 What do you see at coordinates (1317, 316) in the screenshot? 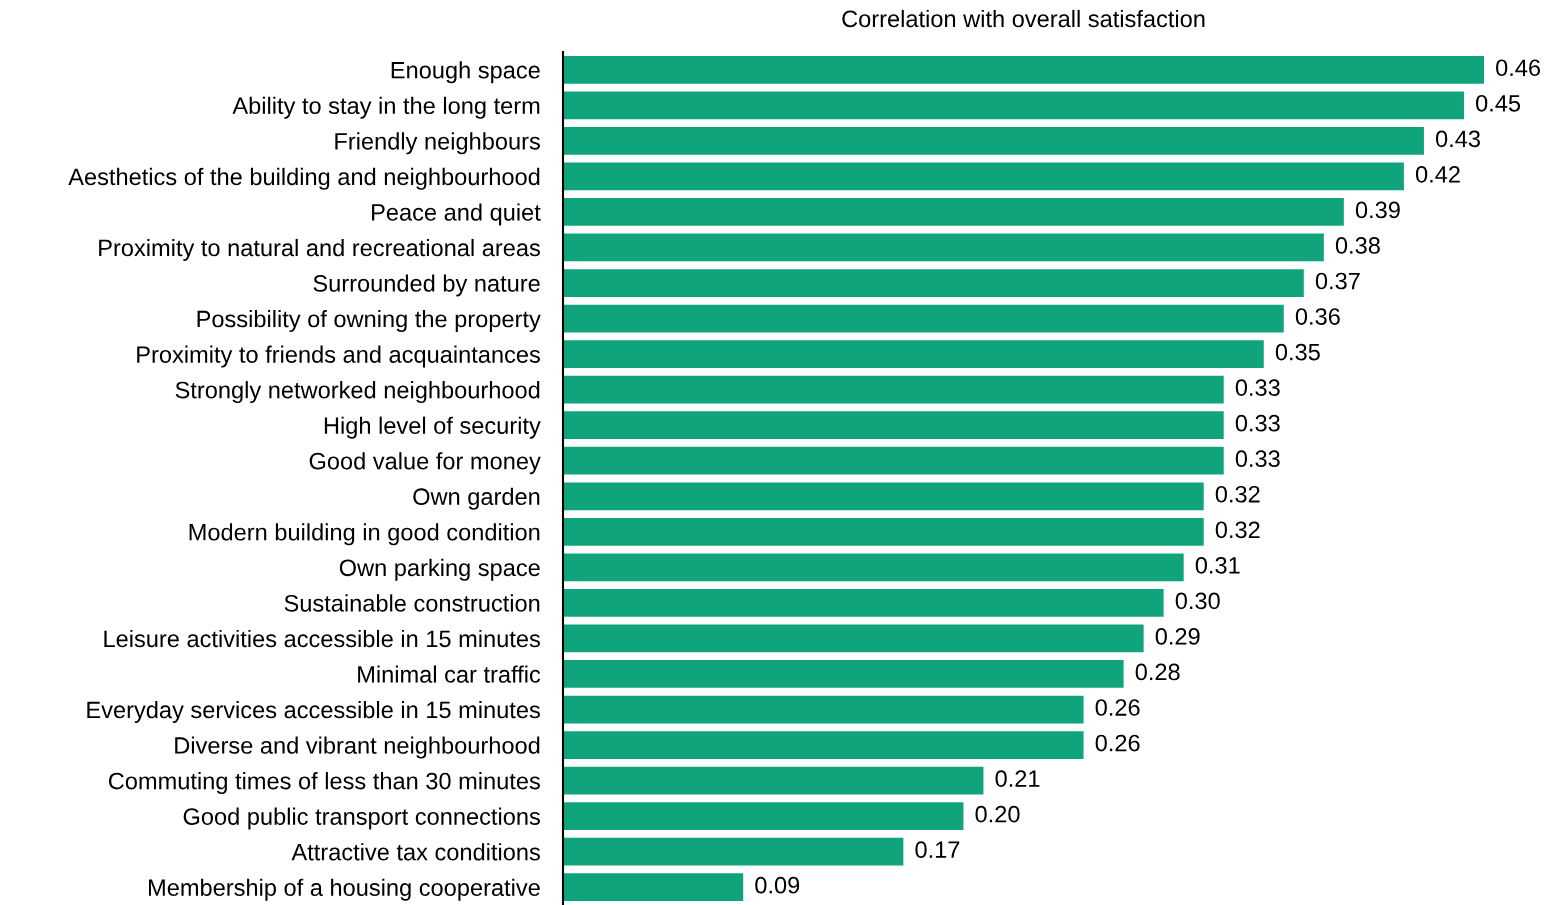
I see `data-label: 0.36` at bounding box center [1317, 316].